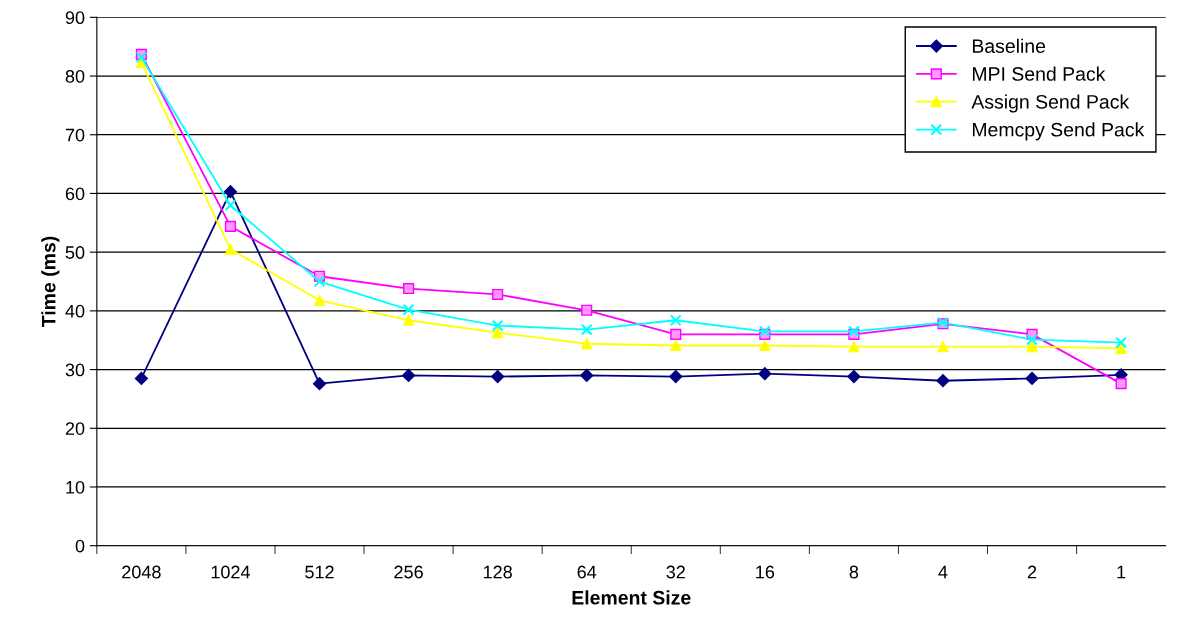 The image size is (1181, 642). I want to click on x-tick-label: 32, so click(675, 572).